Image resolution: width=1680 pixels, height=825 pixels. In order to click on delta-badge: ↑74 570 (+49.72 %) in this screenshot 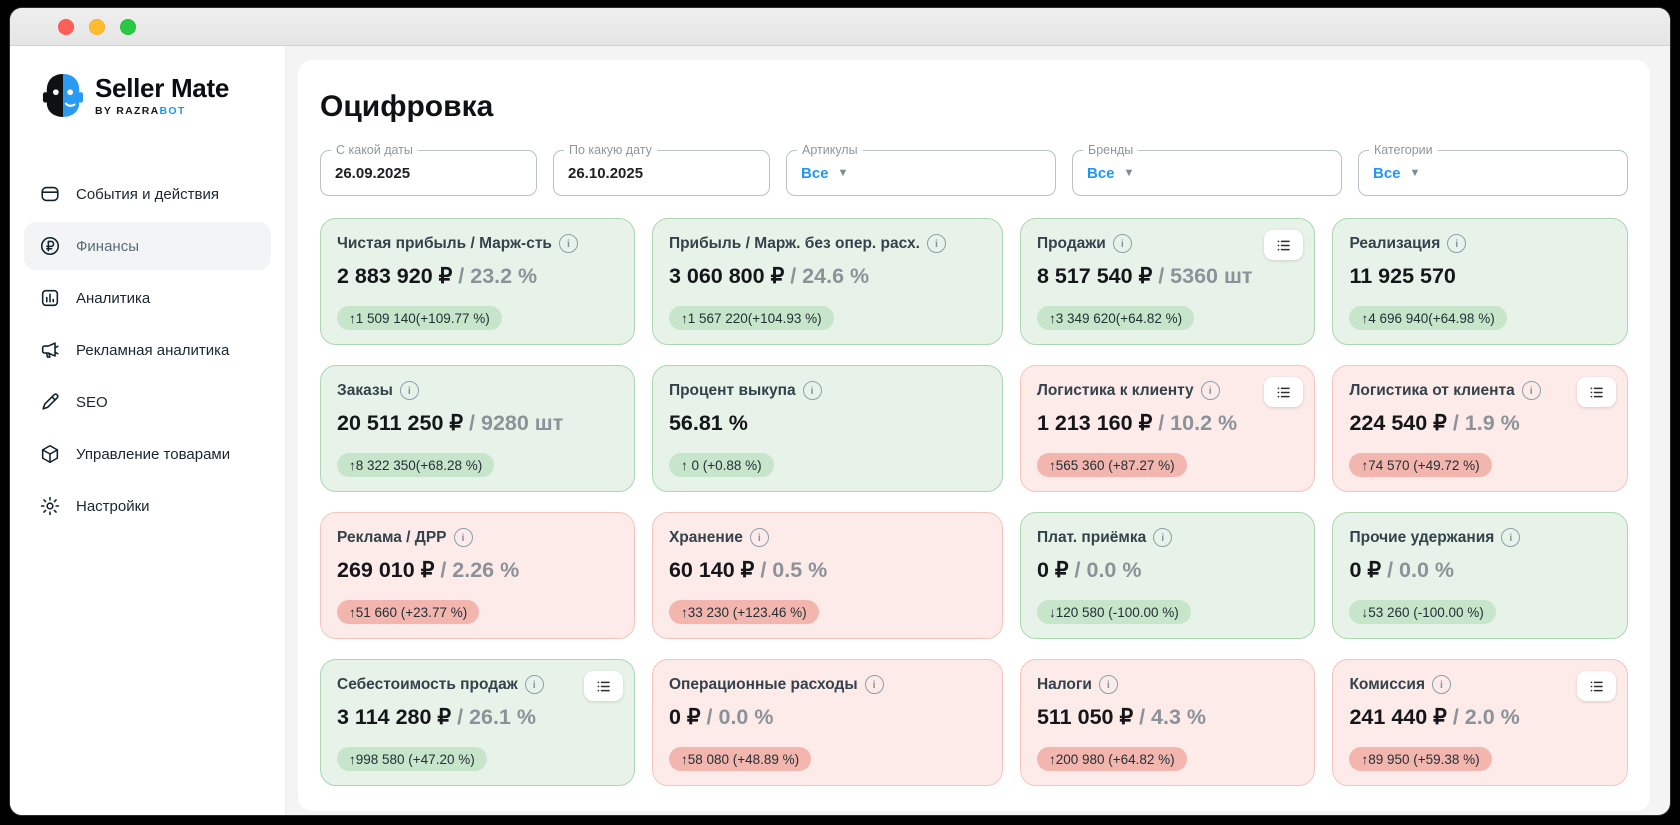, I will do `click(1420, 465)`.